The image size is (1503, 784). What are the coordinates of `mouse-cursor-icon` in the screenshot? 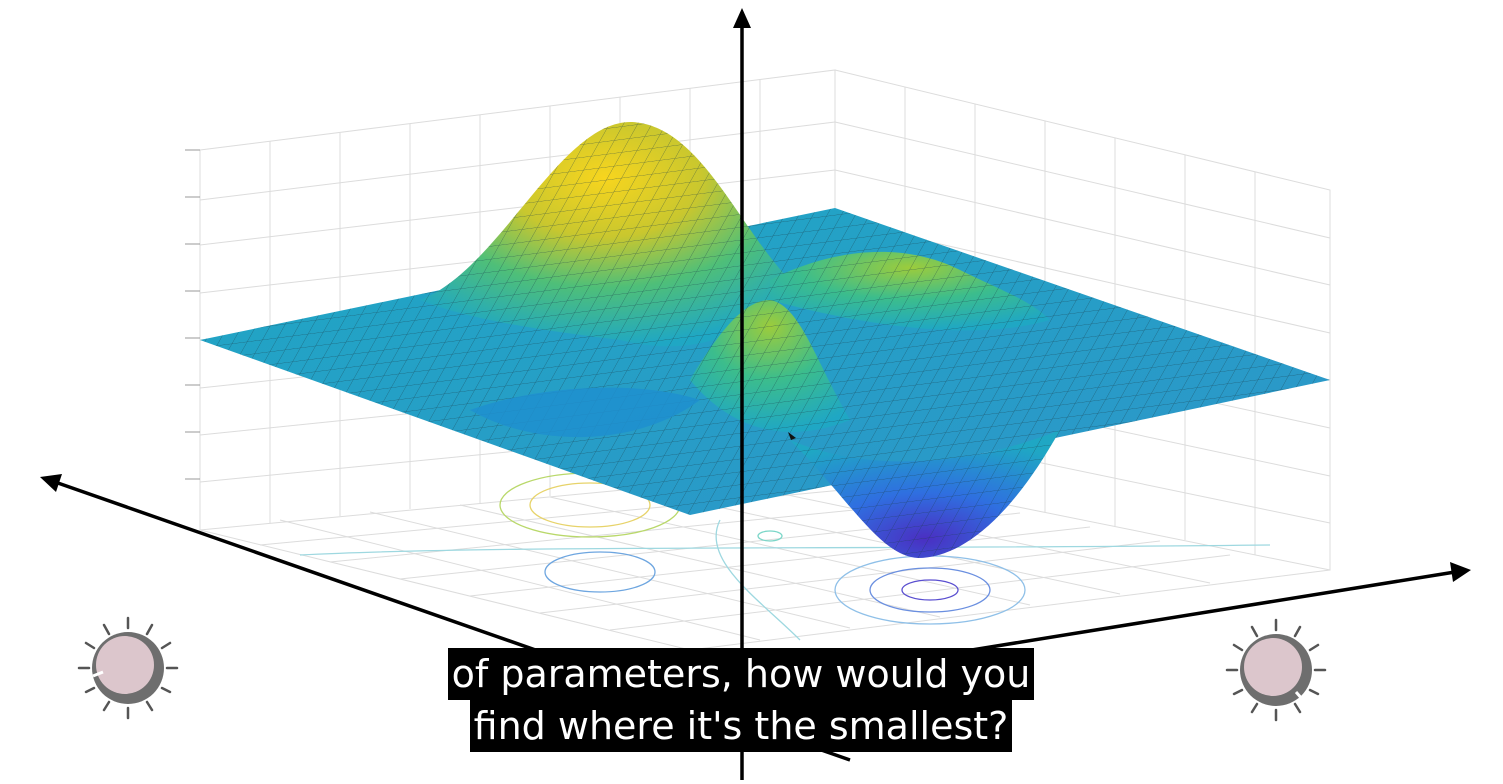 It's located at (792, 436).